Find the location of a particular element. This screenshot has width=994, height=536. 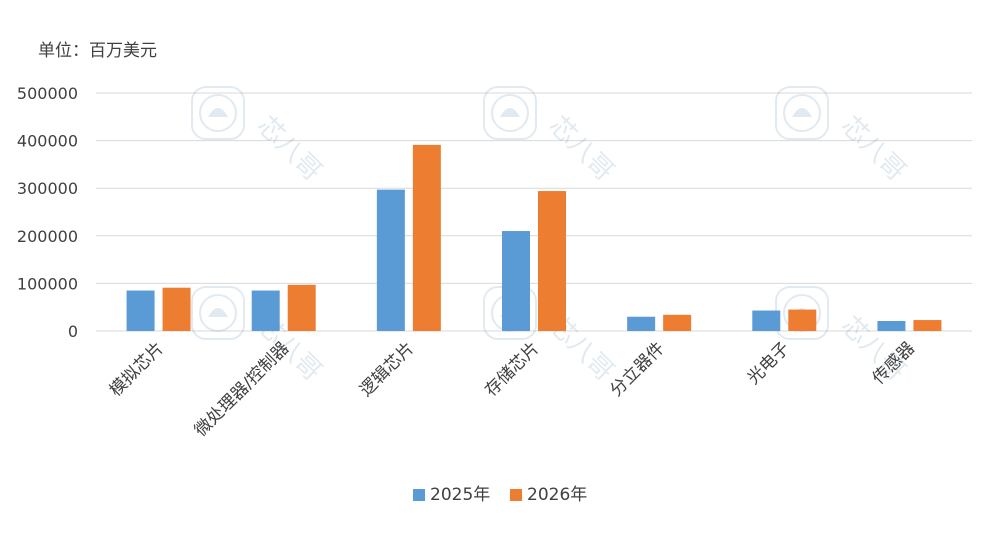

y-tick-label: 500000 is located at coordinates (47, 93).